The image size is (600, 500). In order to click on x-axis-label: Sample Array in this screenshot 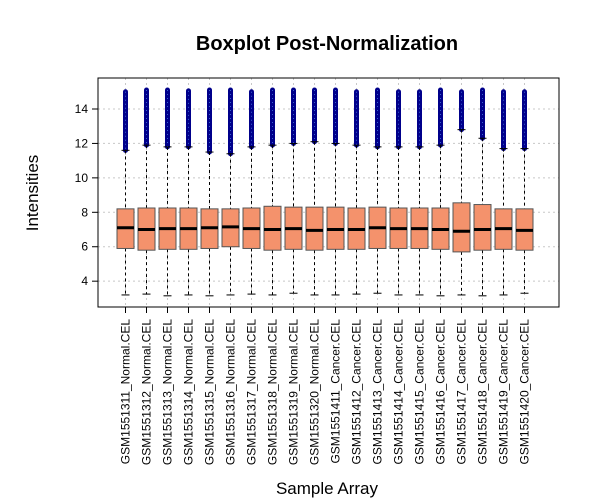, I will do `click(327, 488)`.